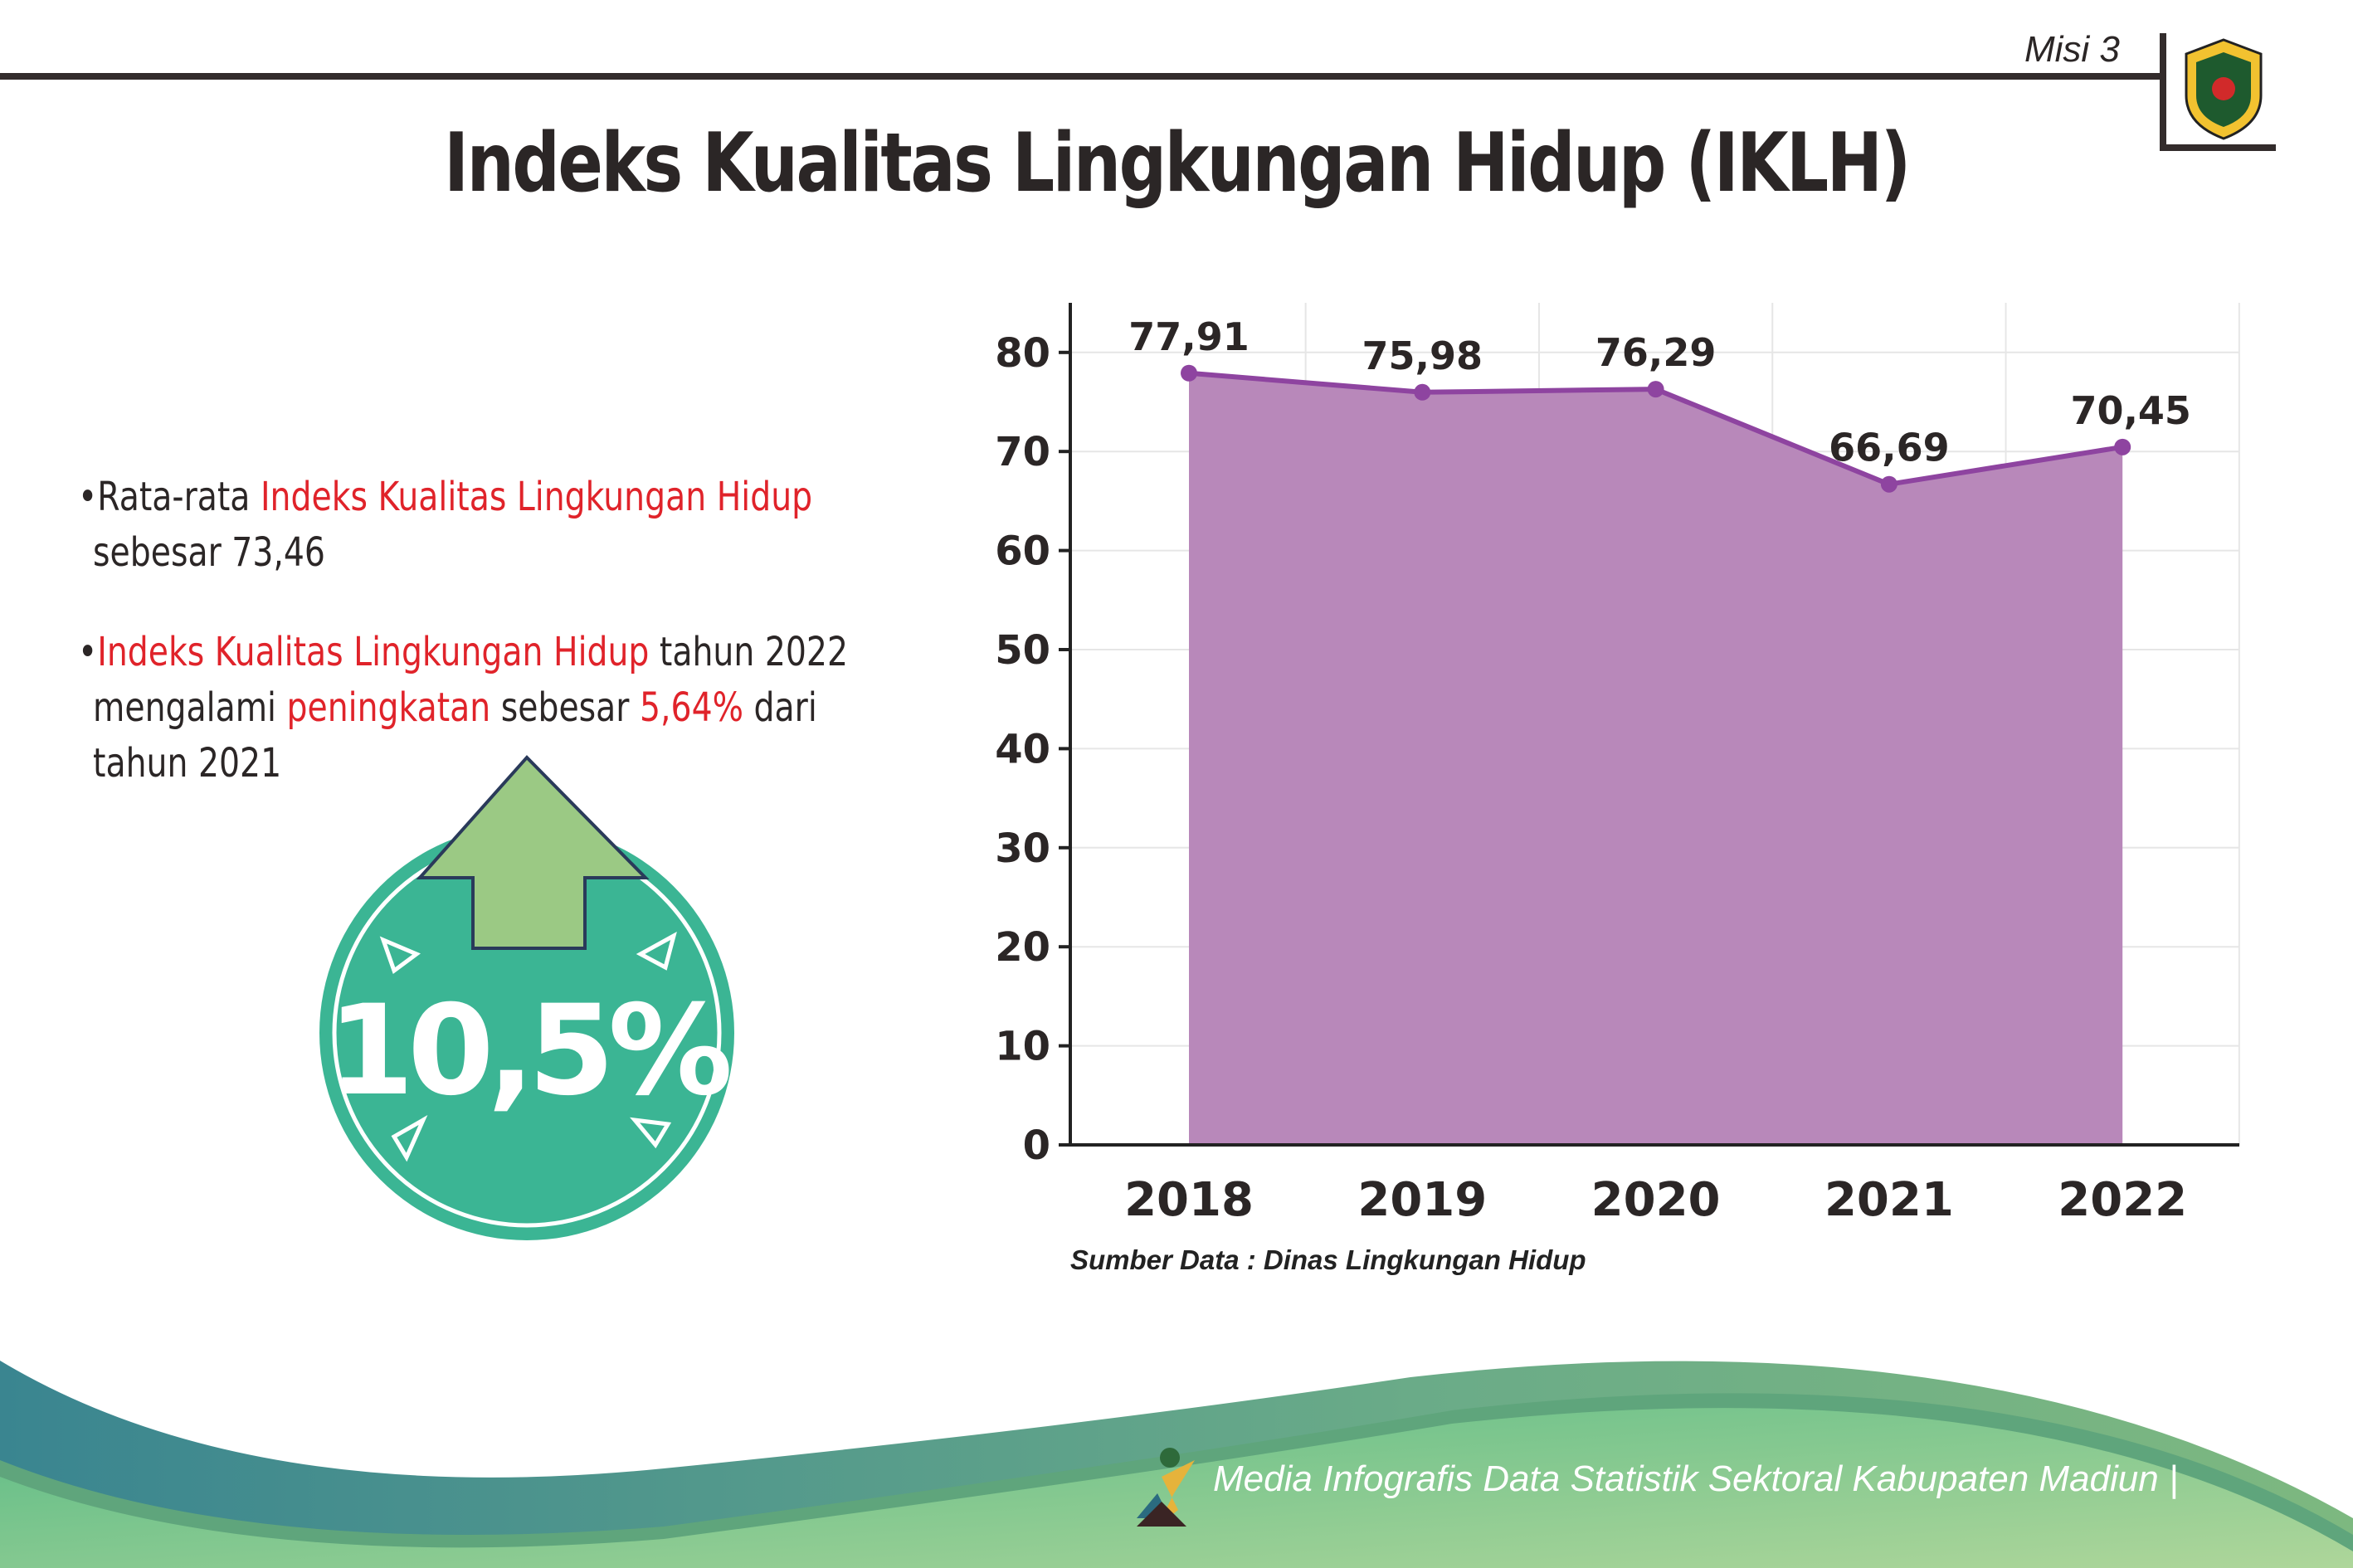 This screenshot has height=1568, width=2353. Describe the element at coordinates (1889, 1200) in the screenshot. I see `x-tick-label: 2021` at that location.